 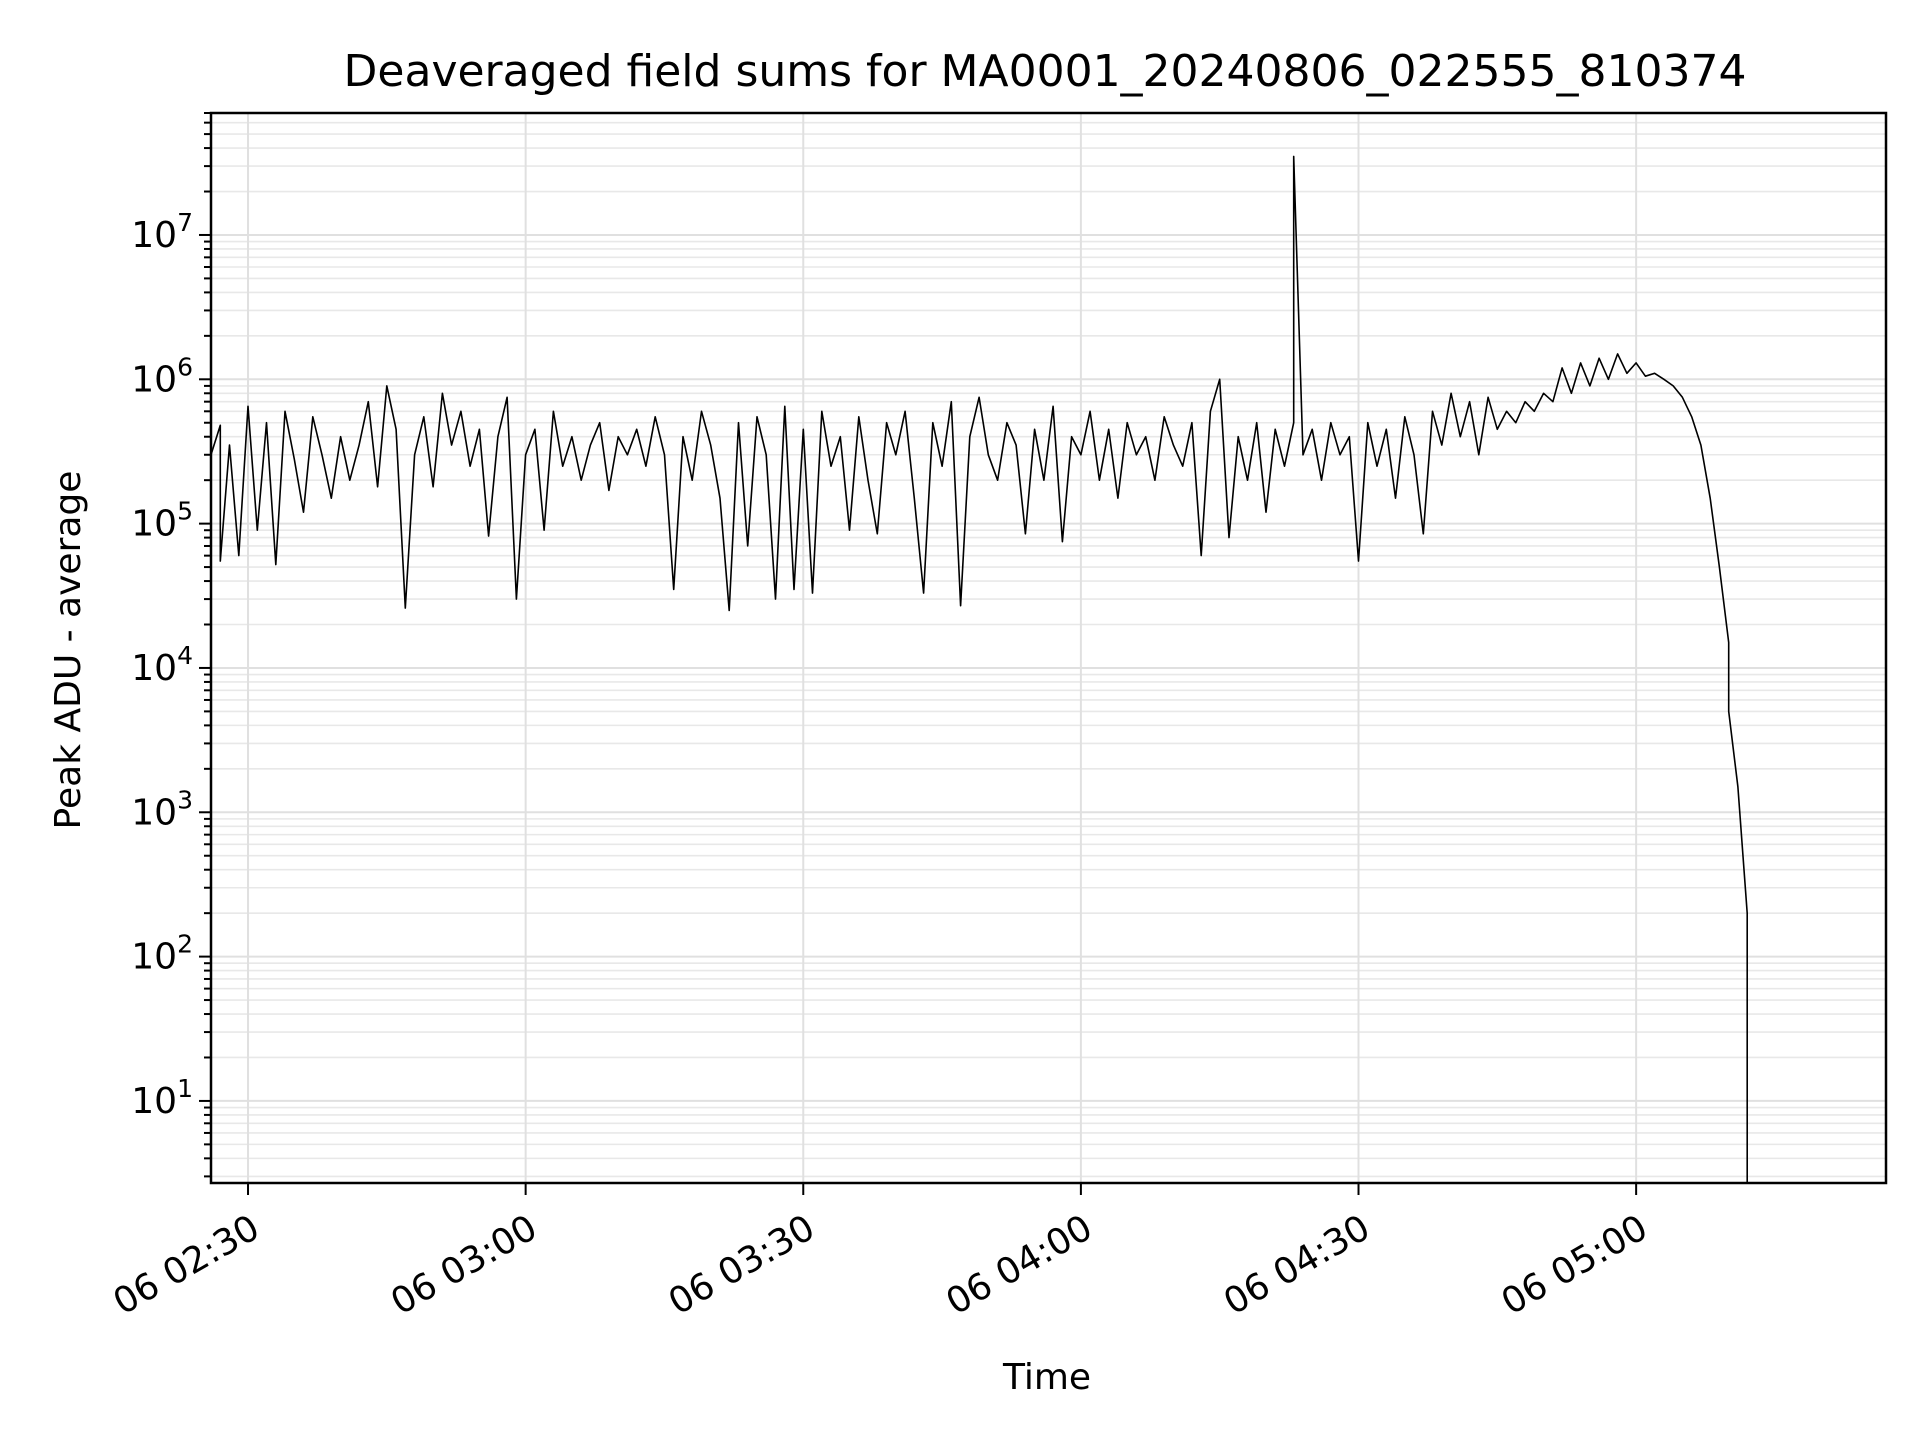 What do you see at coordinates (162, 232) in the screenshot?
I see `y-tick-label: 10⁷` at bounding box center [162, 232].